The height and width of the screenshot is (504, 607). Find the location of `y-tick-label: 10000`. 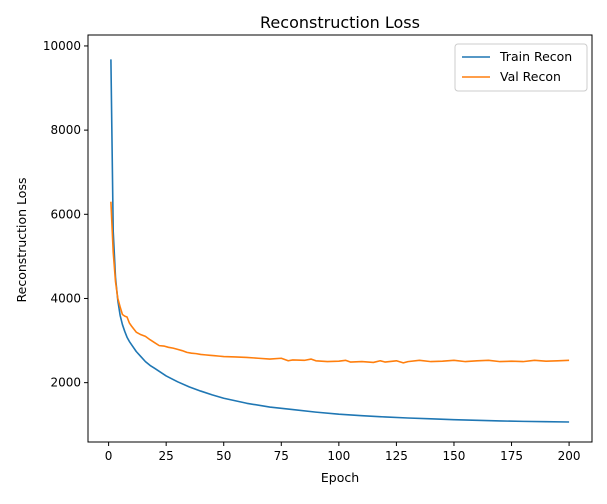

y-tick-label: 10000 is located at coordinates (62, 46).